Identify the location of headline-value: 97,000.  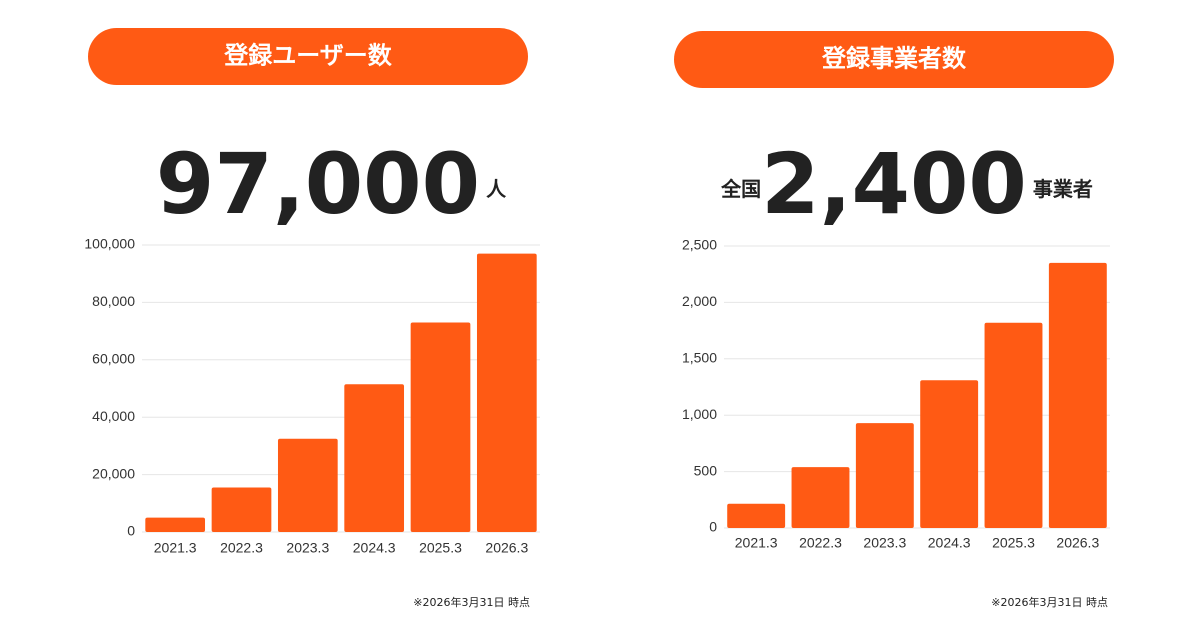
(318, 184).